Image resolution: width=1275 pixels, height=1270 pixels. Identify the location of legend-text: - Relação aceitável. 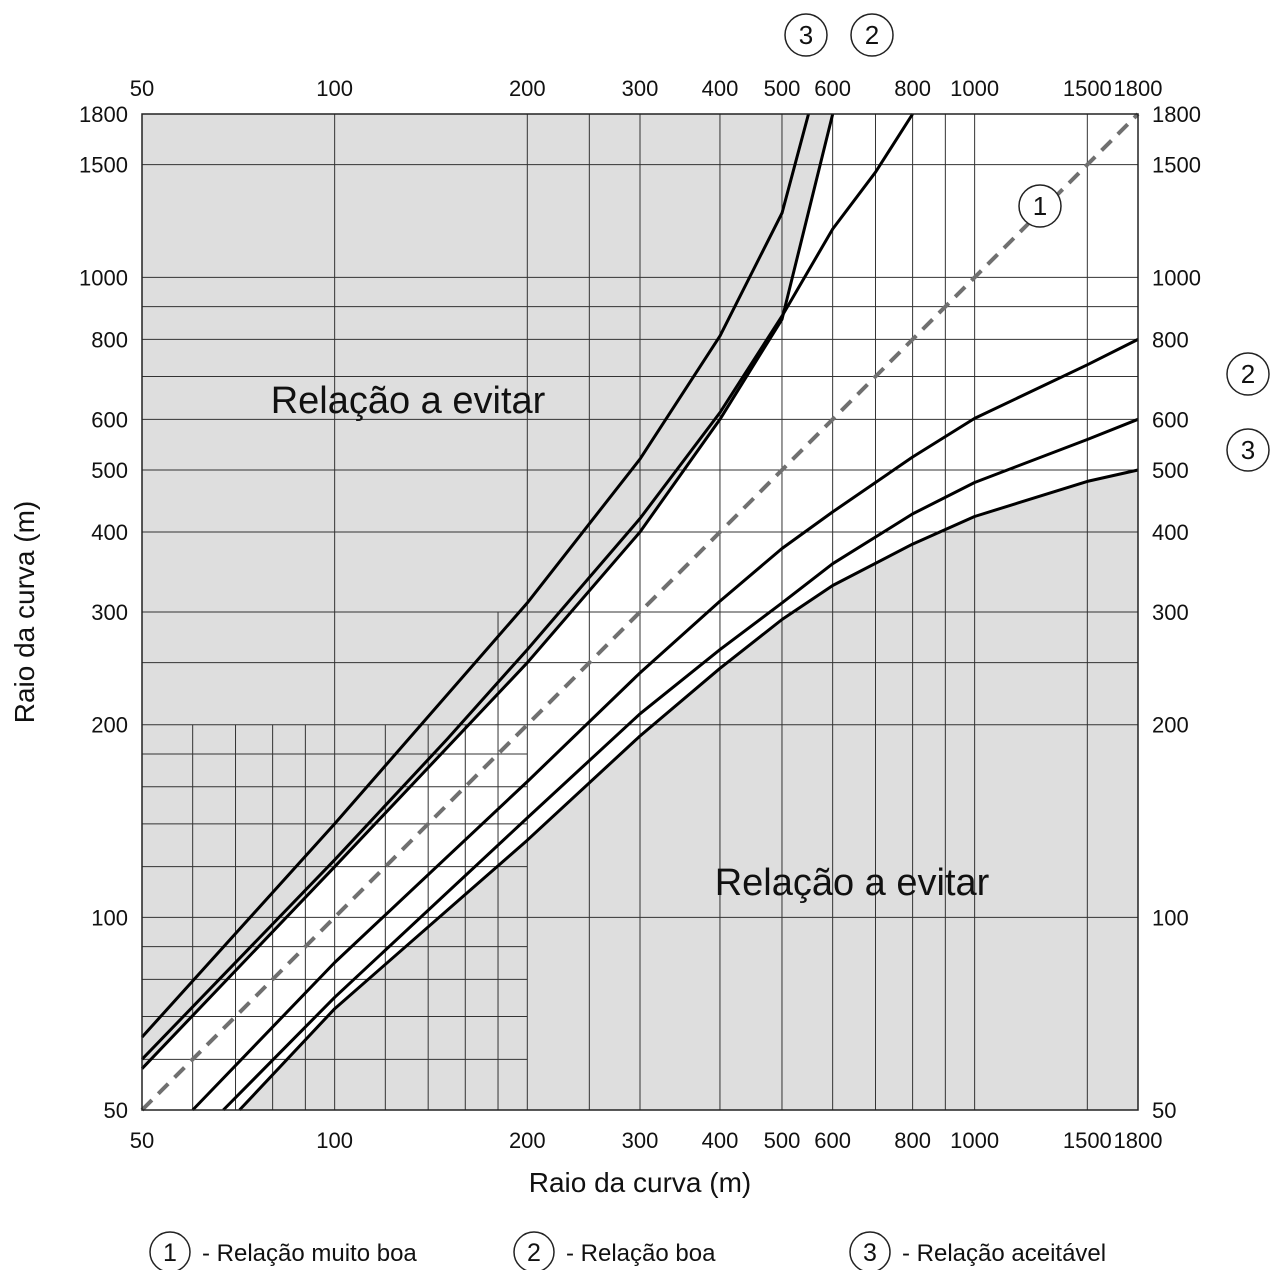
(1004, 1253).